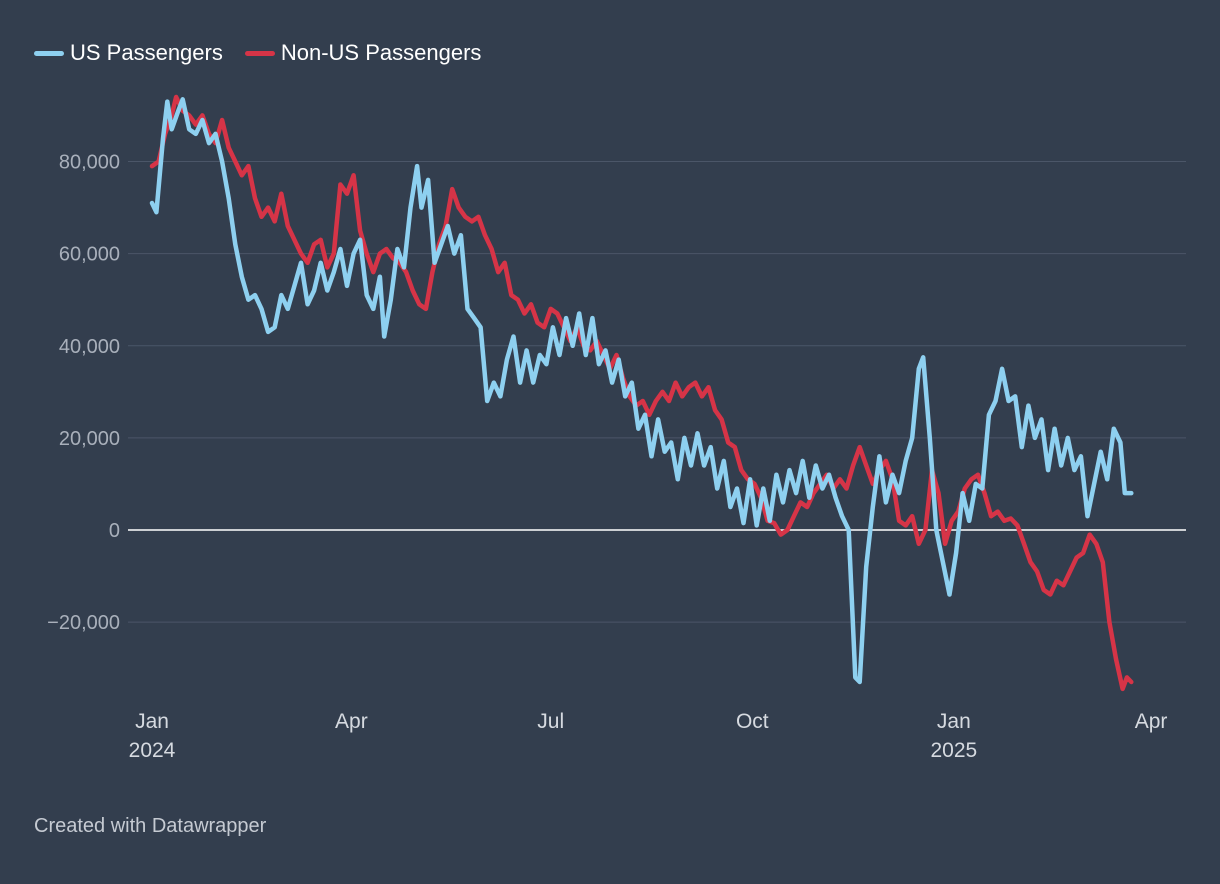 The width and height of the screenshot is (1220, 884). Describe the element at coordinates (146, 52) in the screenshot. I see `legend-label-us: US Passengers` at that location.